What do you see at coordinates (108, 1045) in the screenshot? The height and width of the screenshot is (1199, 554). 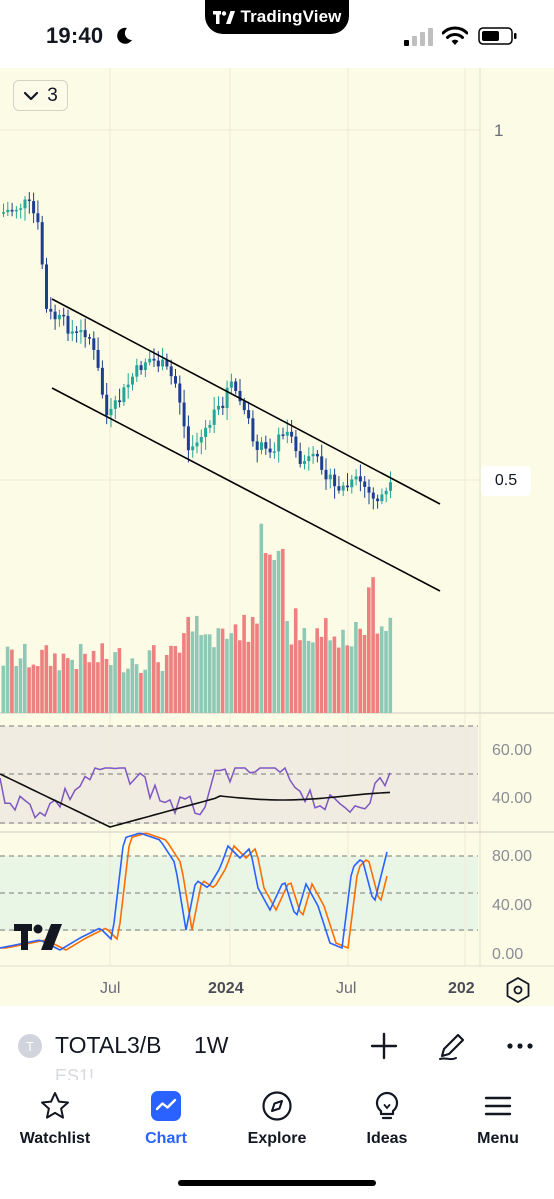 I see `symbol-name: TOTAL3/B` at bounding box center [108, 1045].